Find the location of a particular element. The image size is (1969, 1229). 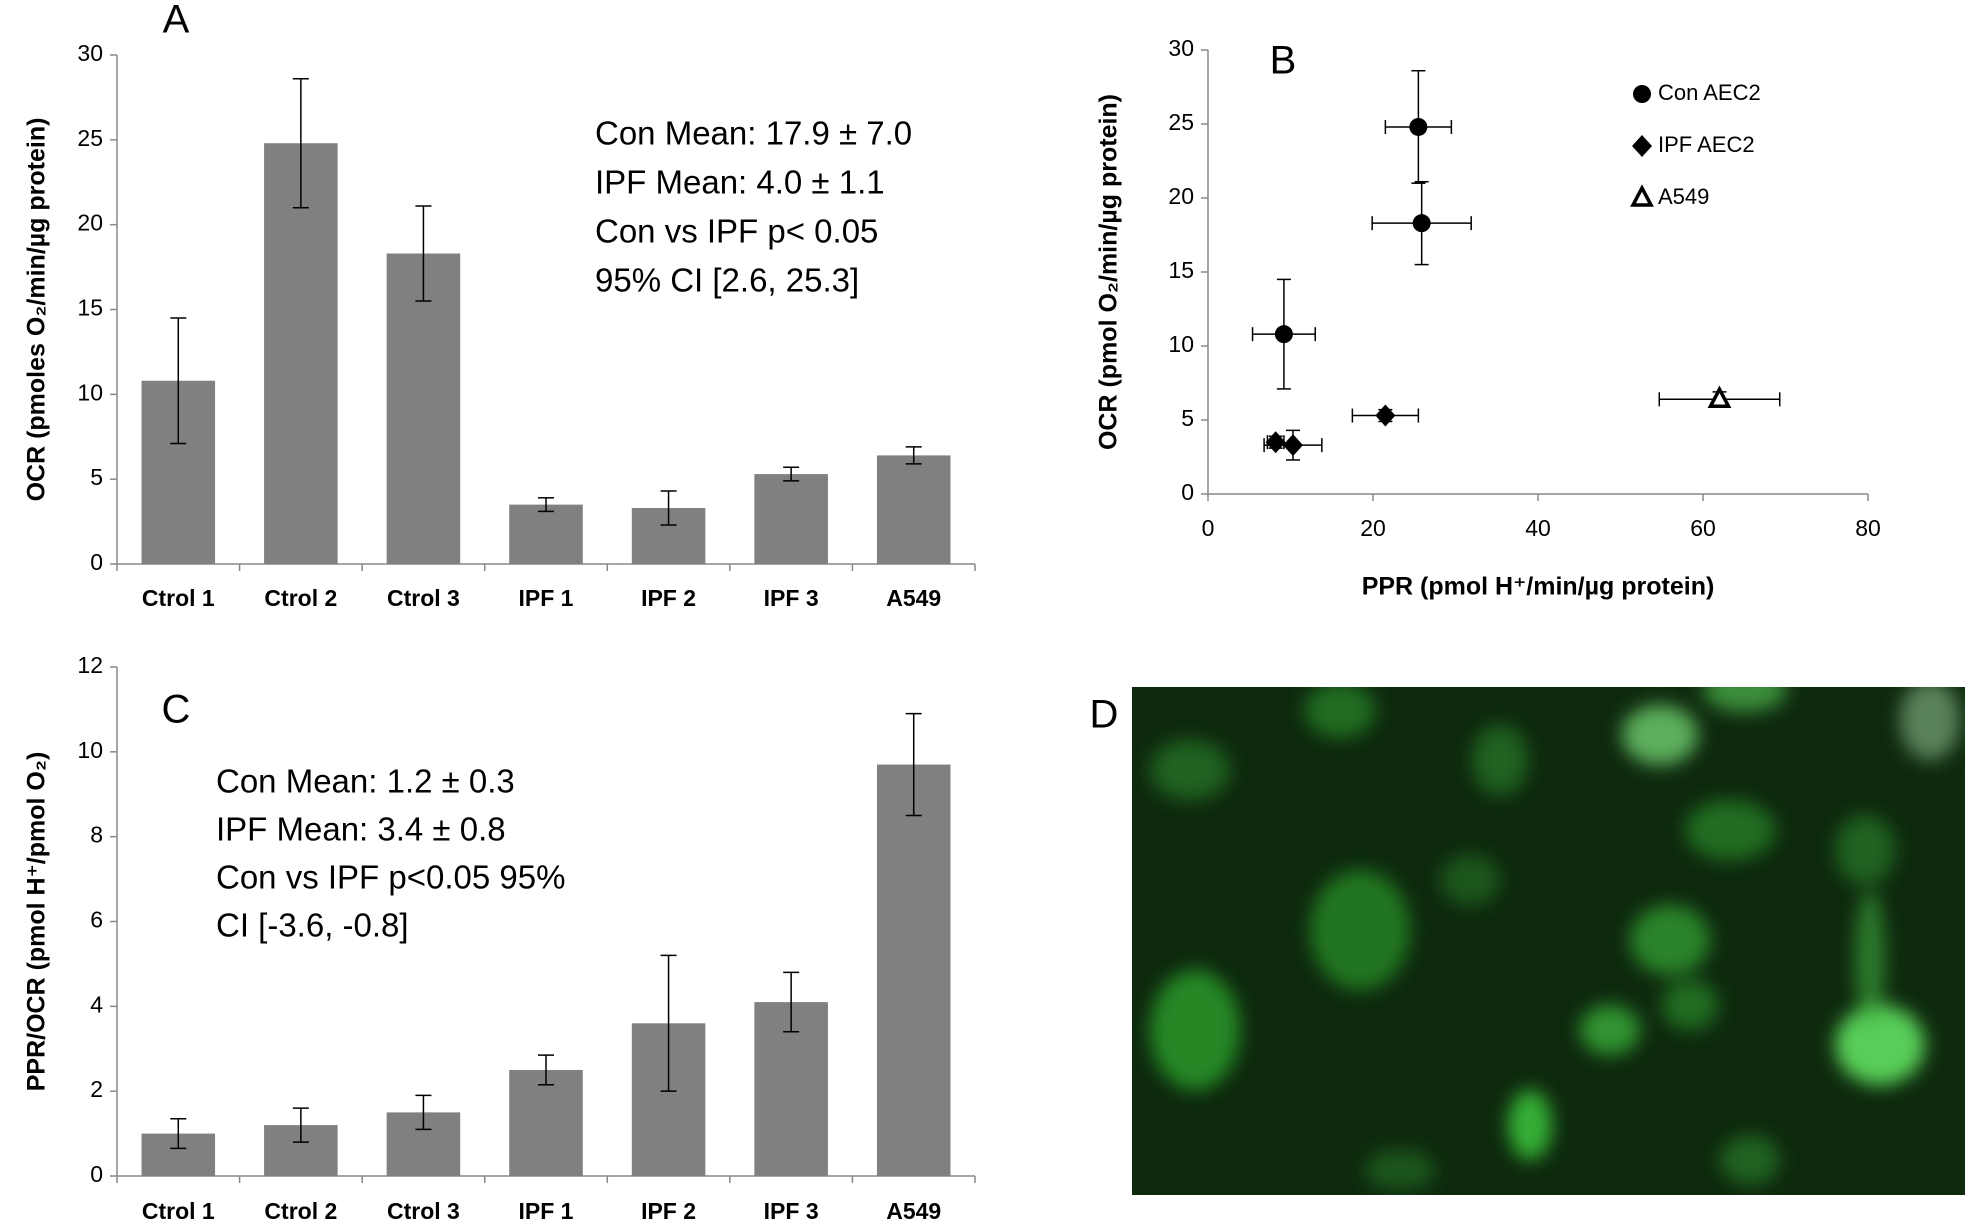

x-tick-label: 20 is located at coordinates (1373, 528).